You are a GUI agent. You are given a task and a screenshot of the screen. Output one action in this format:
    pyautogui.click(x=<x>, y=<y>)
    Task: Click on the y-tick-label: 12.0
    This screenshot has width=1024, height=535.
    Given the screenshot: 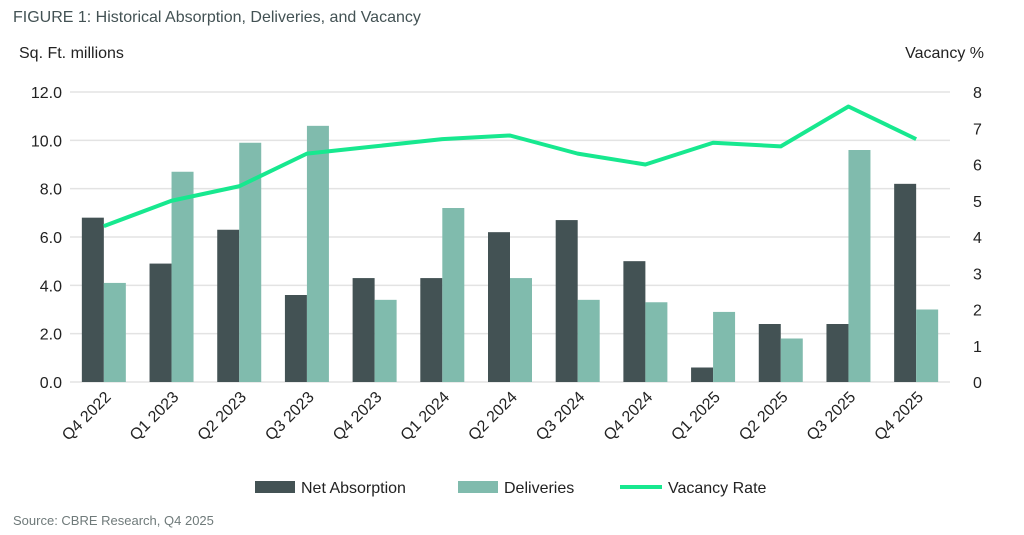 What is the action you would take?
    pyautogui.click(x=46, y=93)
    